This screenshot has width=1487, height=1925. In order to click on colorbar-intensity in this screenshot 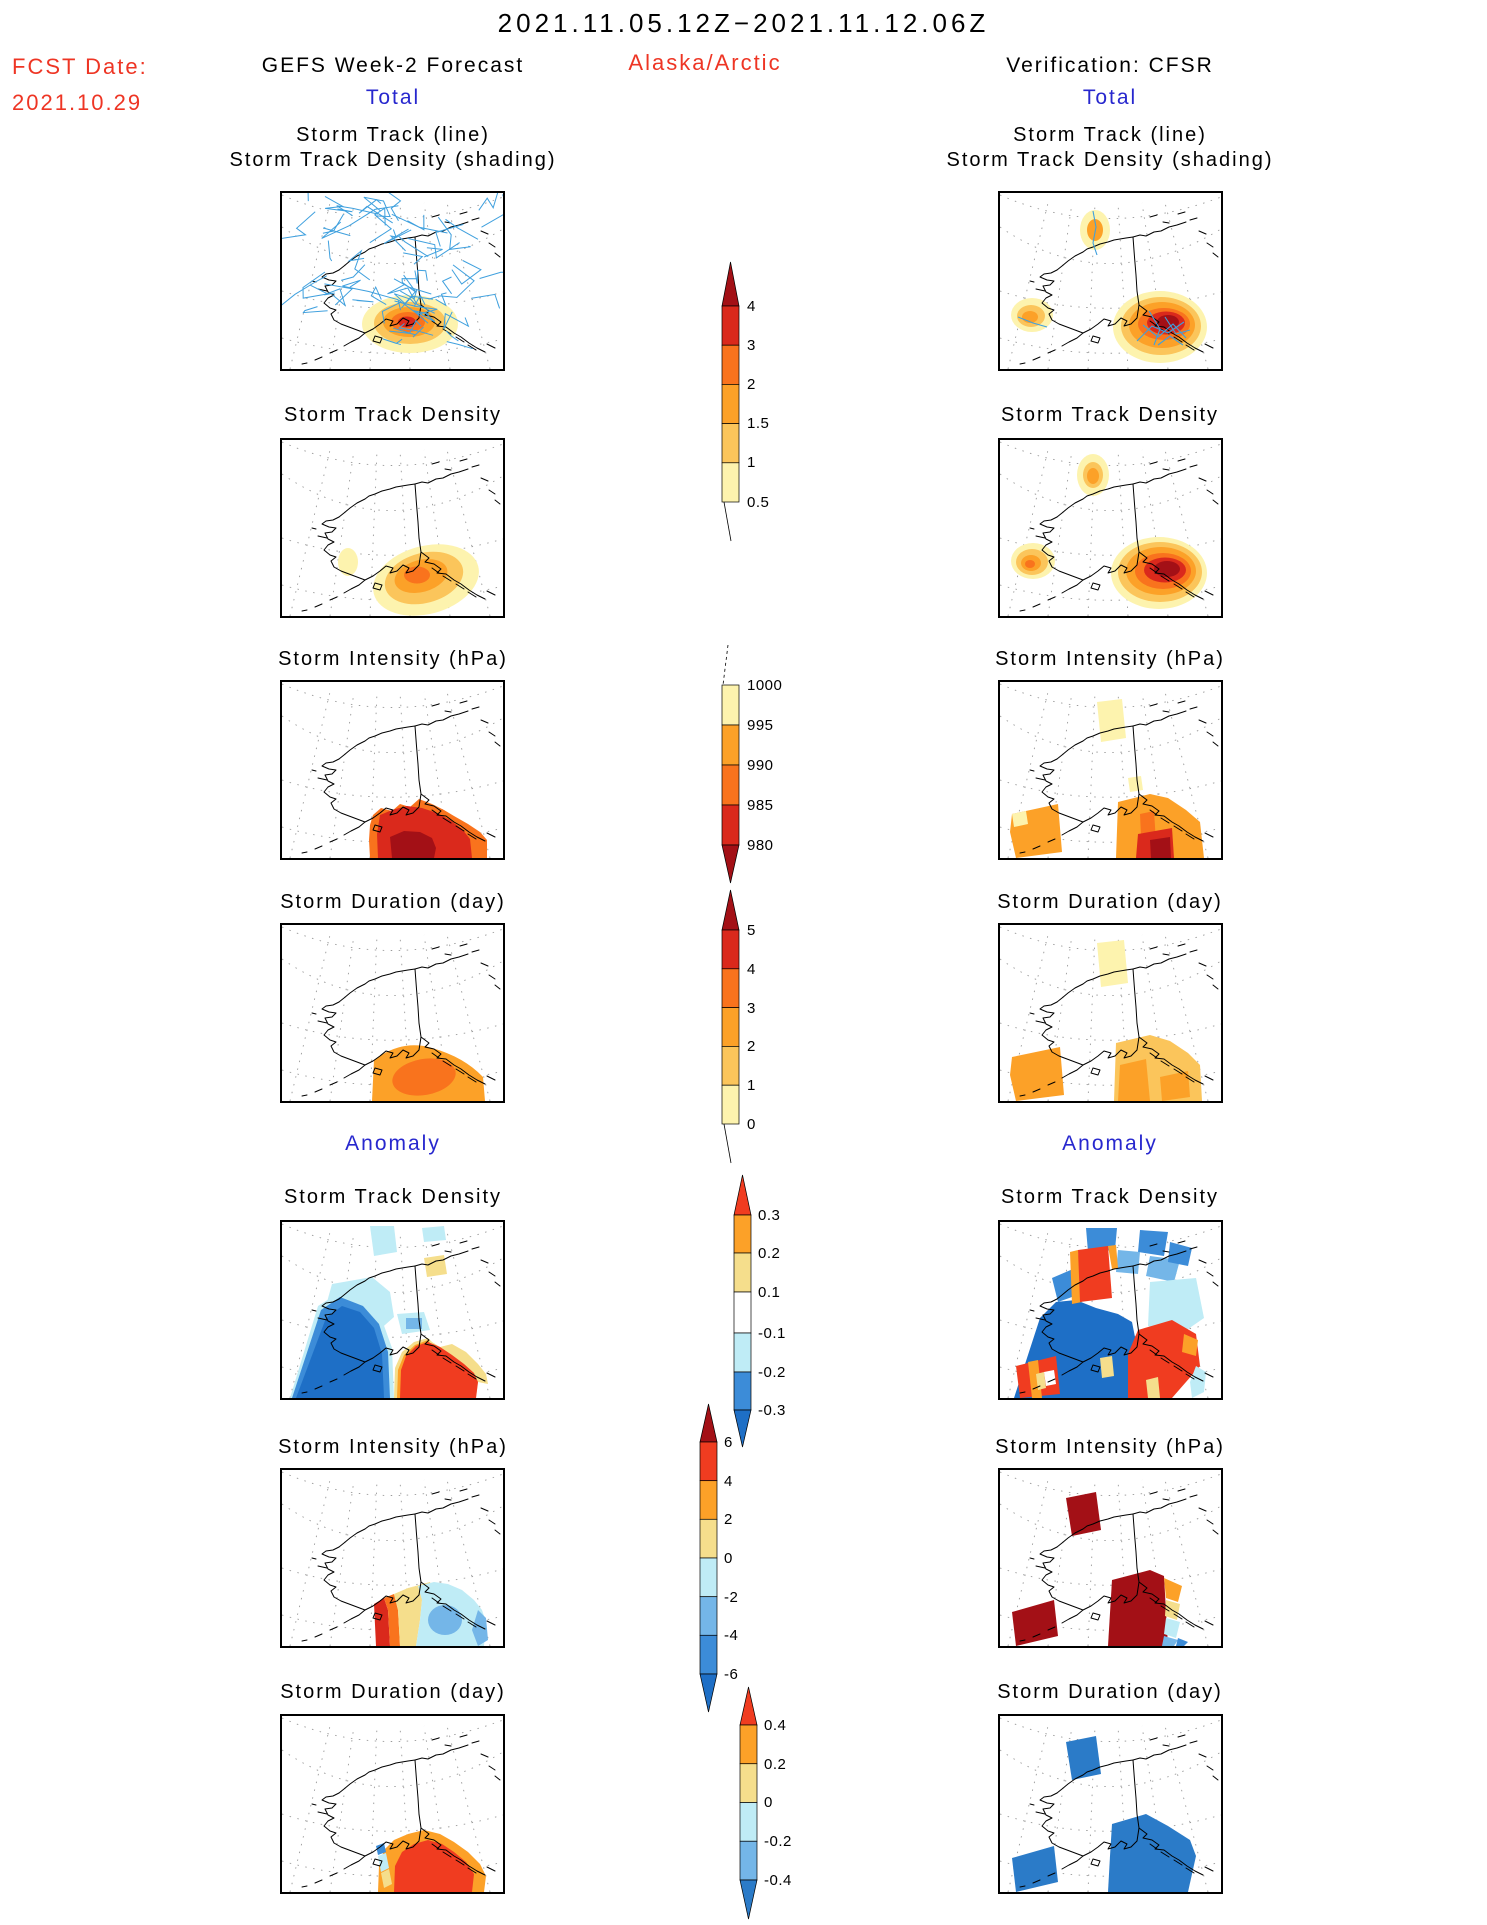, I will do `click(730, 764)`.